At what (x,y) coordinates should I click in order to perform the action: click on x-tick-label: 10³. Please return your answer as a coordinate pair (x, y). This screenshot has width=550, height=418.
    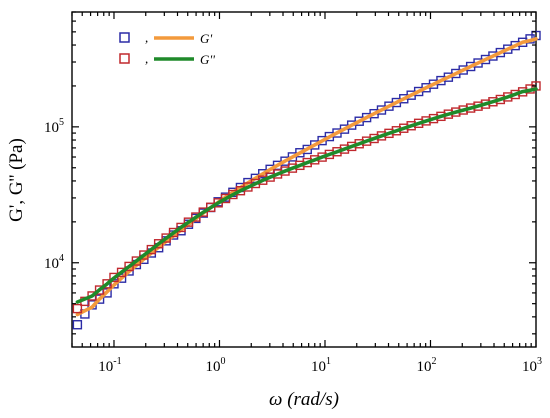
    Looking at the image, I should click on (532, 365).